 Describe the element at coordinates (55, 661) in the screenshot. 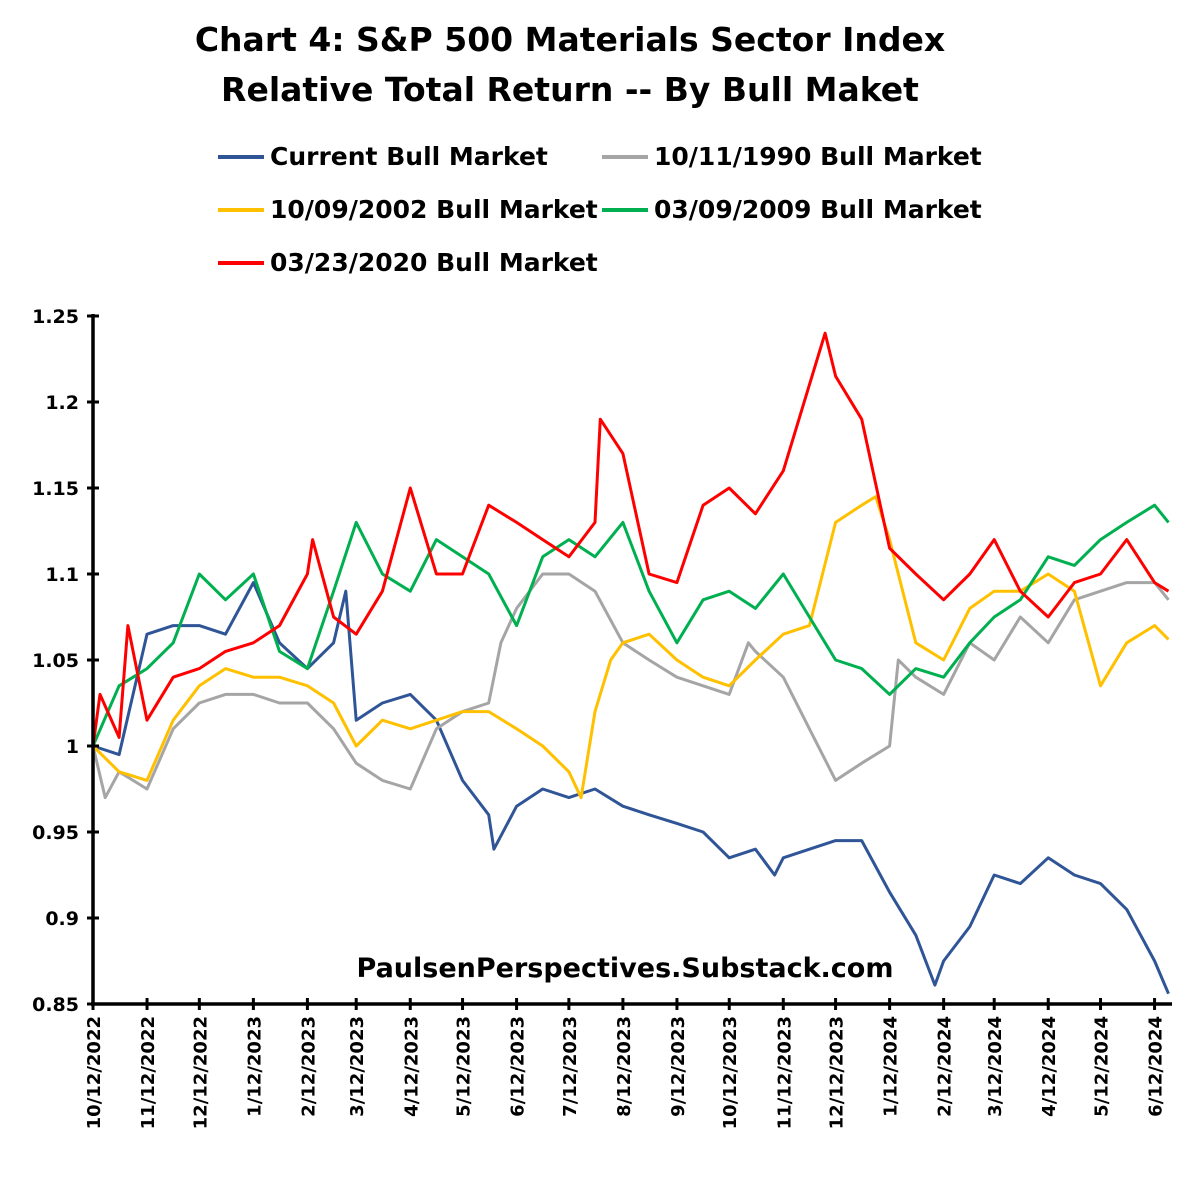

I see `y-tick-label: 1.05` at that location.